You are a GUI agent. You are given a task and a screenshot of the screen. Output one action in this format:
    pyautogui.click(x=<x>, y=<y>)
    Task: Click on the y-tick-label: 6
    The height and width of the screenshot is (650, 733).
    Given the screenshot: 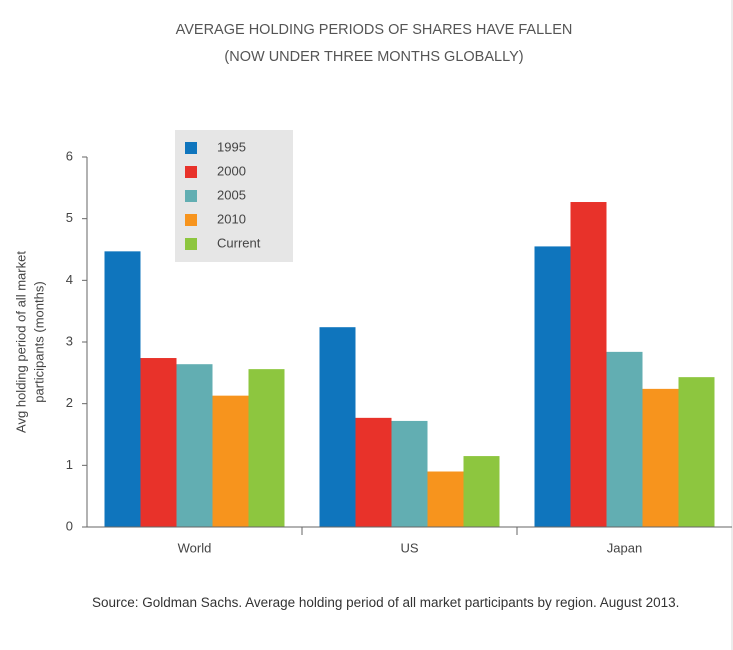 What is the action you would take?
    pyautogui.click(x=69, y=155)
    